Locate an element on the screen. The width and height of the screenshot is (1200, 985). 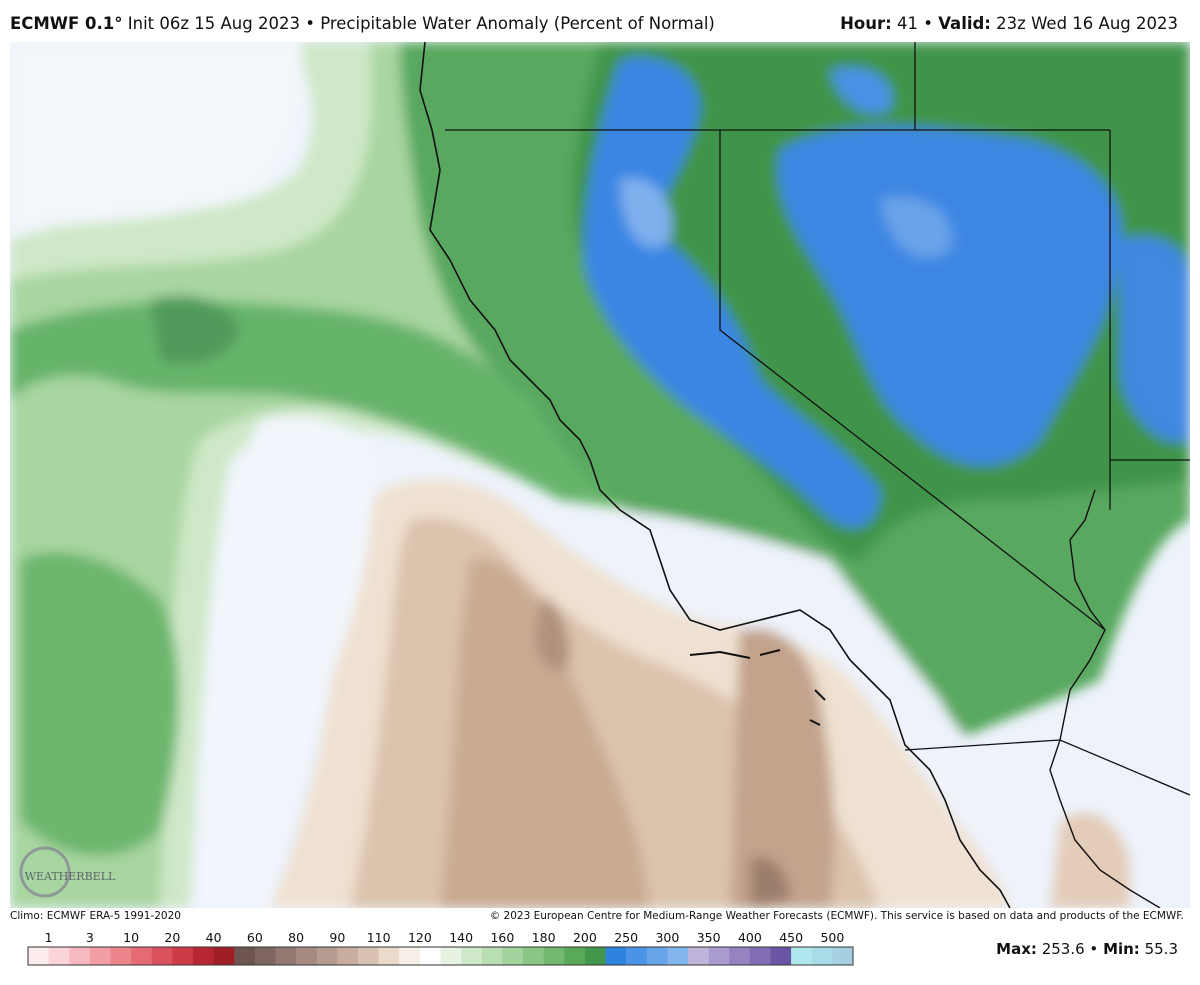
colorbar-label: 400 is located at coordinates (750, 937).